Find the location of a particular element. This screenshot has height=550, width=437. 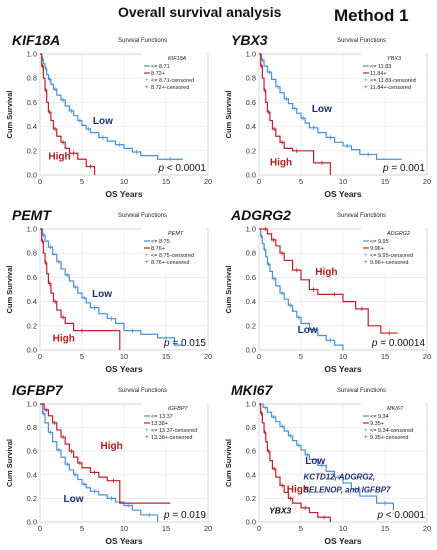

annotation-kctd12-adgrg2: KCTD12, ADGRG2, is located at coordinates (340, 477).